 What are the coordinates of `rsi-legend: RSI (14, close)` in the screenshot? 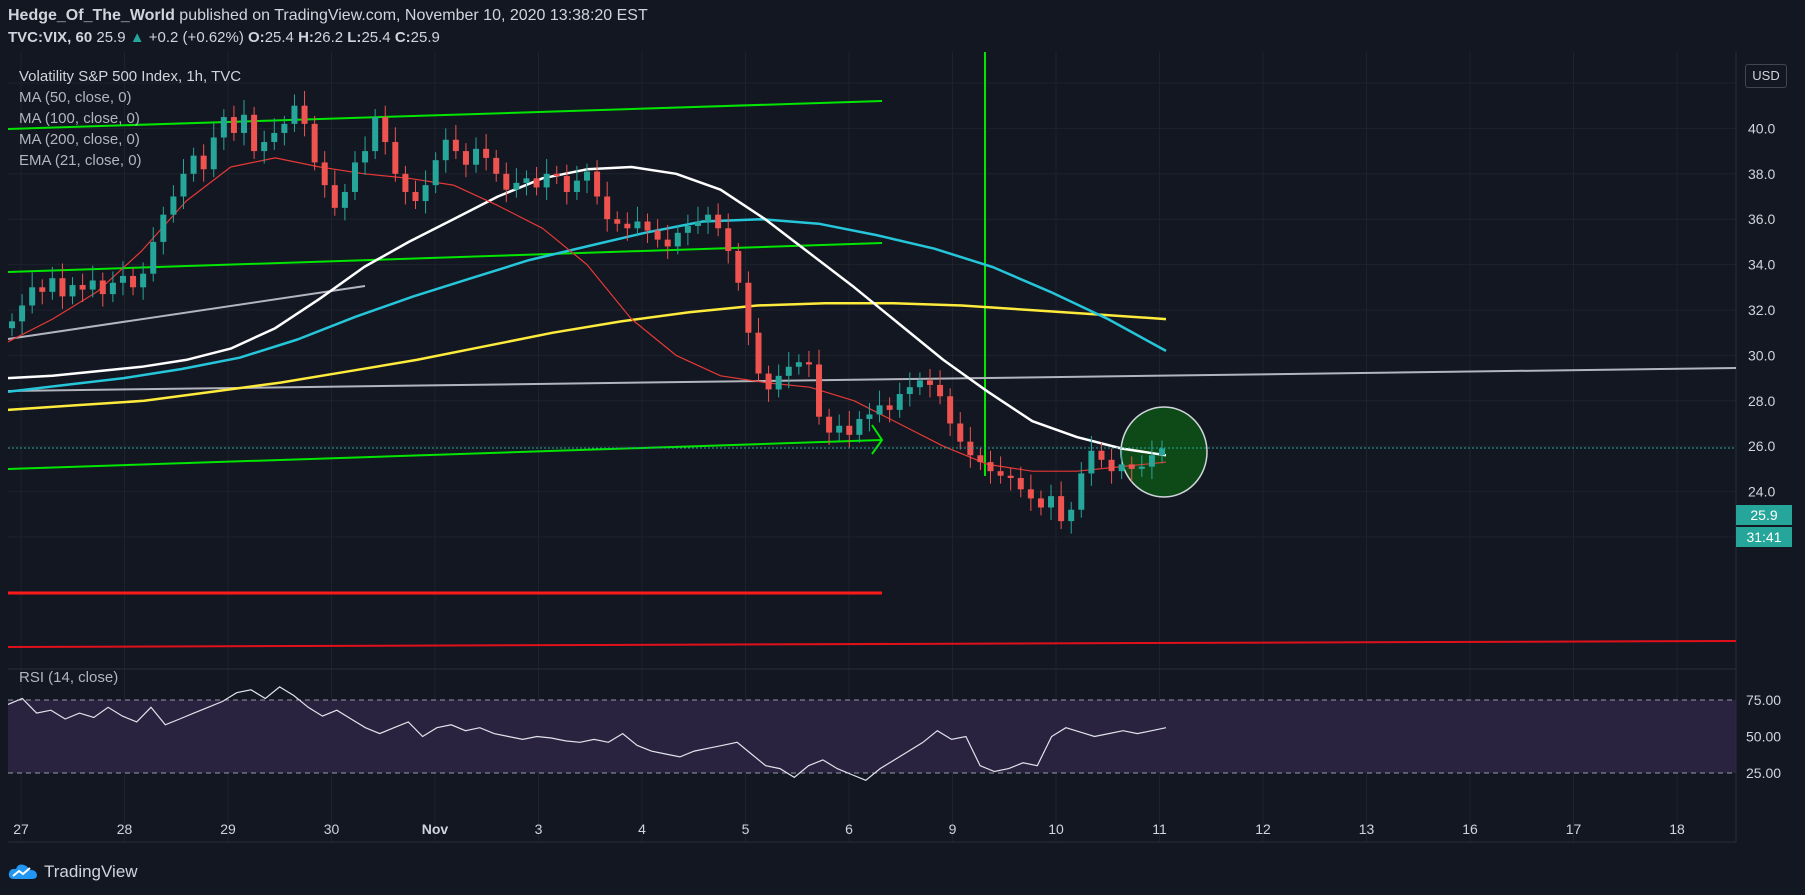 It's located at (69, 677).